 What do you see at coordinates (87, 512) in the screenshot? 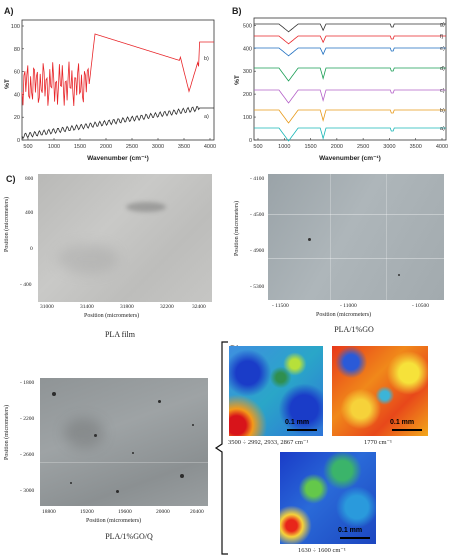
I see `image3-xtick: 19200` at bounding box center [87, 512].